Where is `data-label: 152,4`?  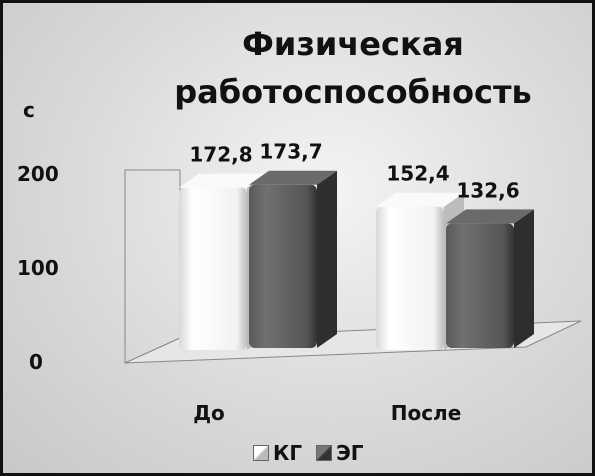
data-label: 152,4 is located at coordinates (417, 174).